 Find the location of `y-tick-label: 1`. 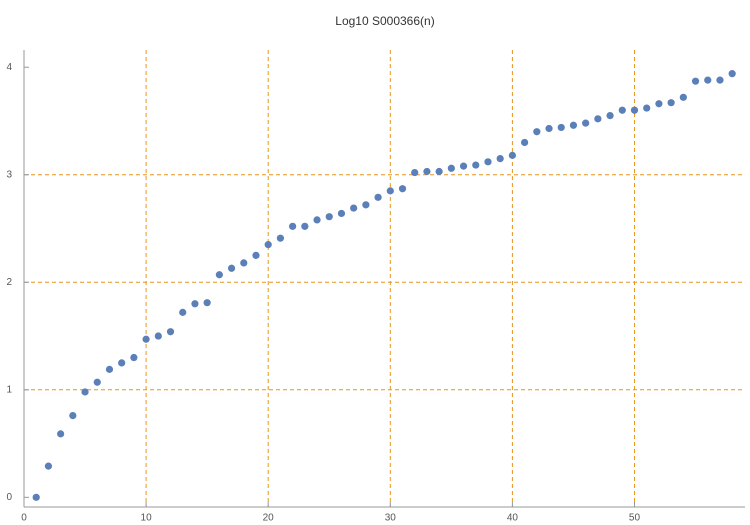

y-tick-label: 1 is located at coordinates (9, 389).